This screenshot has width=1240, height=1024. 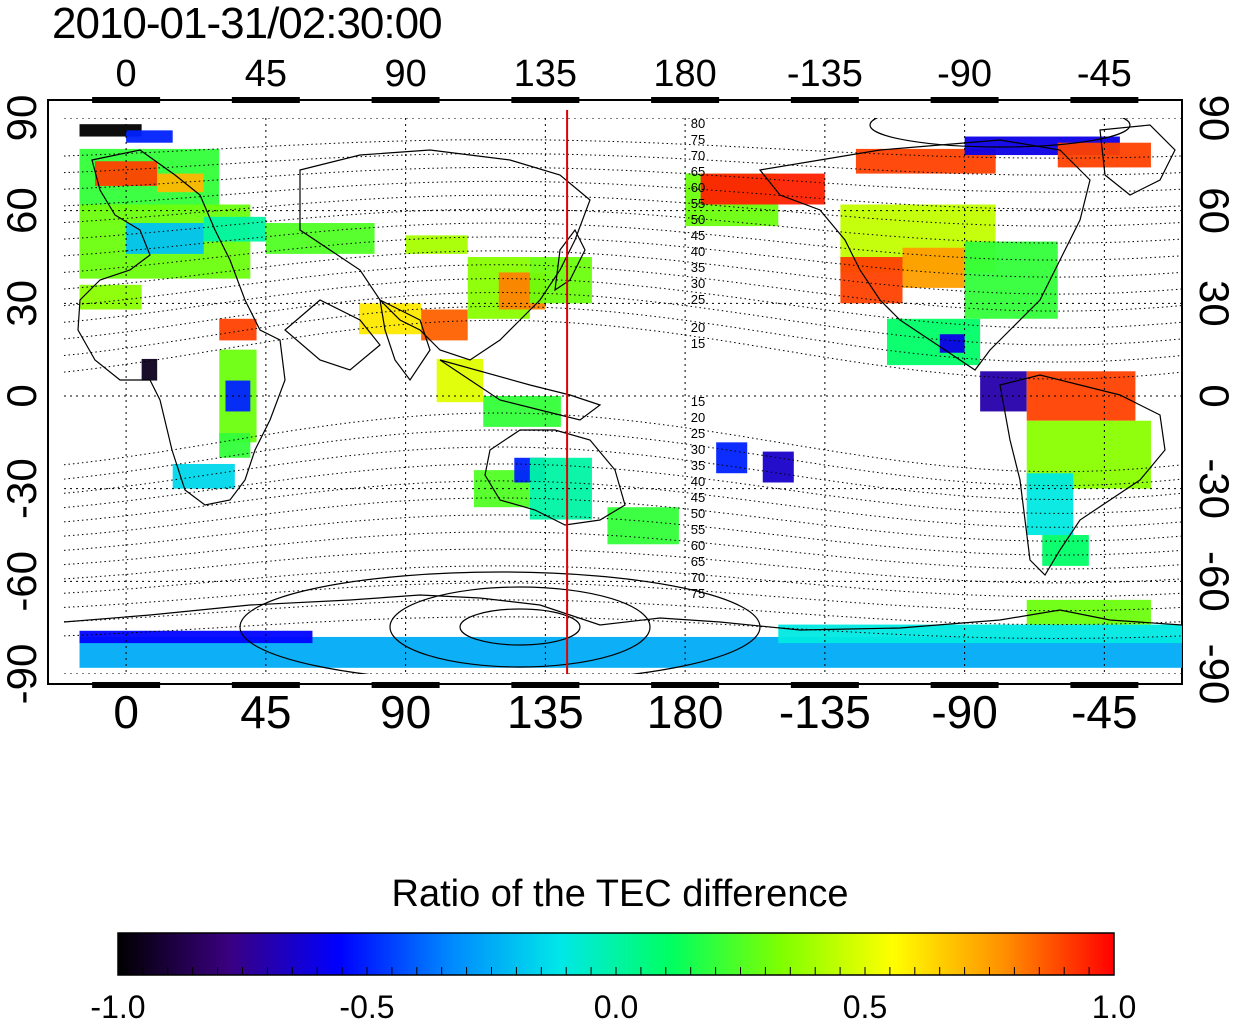 I want to click on bottom-lon-tick-label: -135, so click(x=825, y=712).